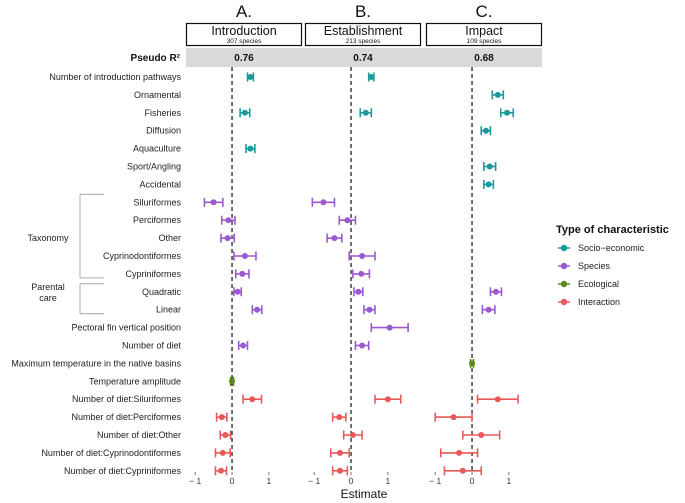 Image resolution: width=685 pixels, height=503 pixels. What do you see at coordinates (363, 11) in the screenshot?
I see `panel-letter: B.` at bounding box center [363, 11].